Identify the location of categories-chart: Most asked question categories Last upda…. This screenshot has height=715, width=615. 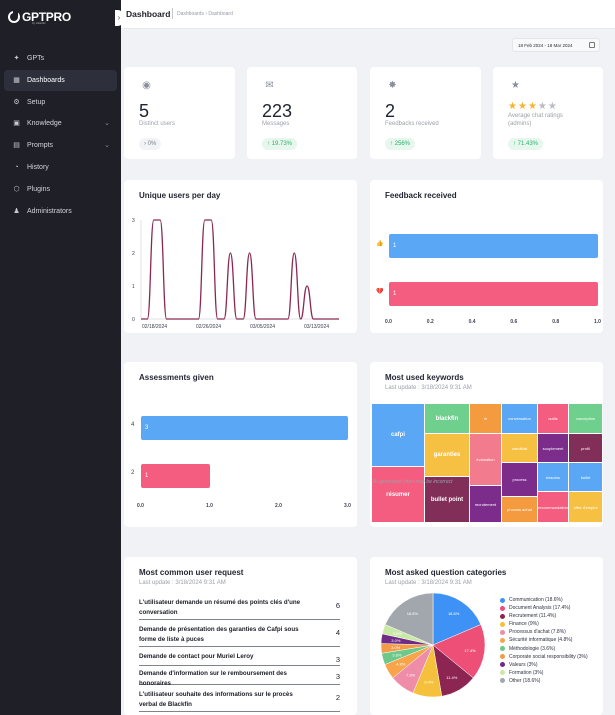
(486, 636).